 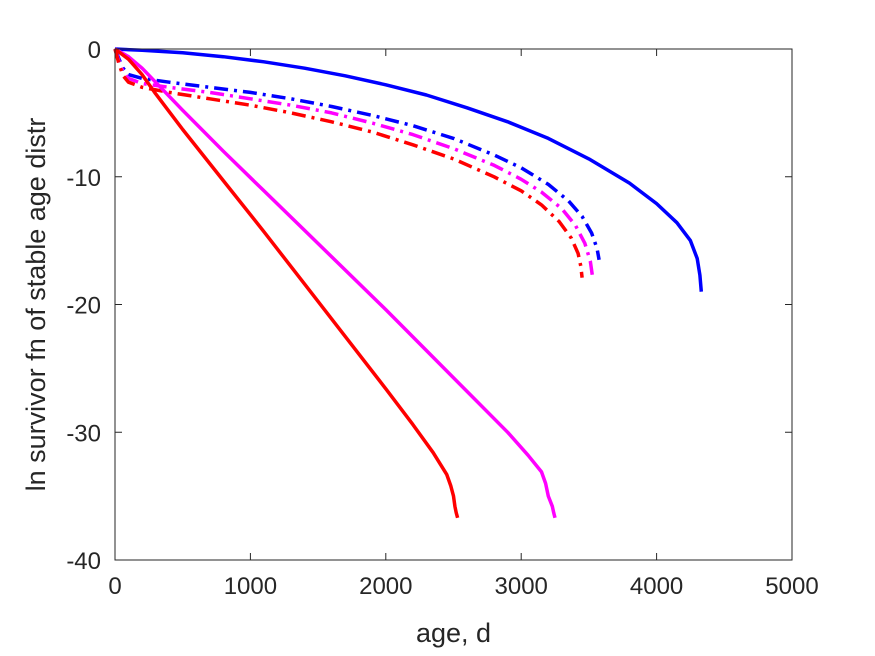 What do you see at coordinates (83, 433) in the screenshot?
I see `y-tick-label: -30` at bounding box center [83, 433].